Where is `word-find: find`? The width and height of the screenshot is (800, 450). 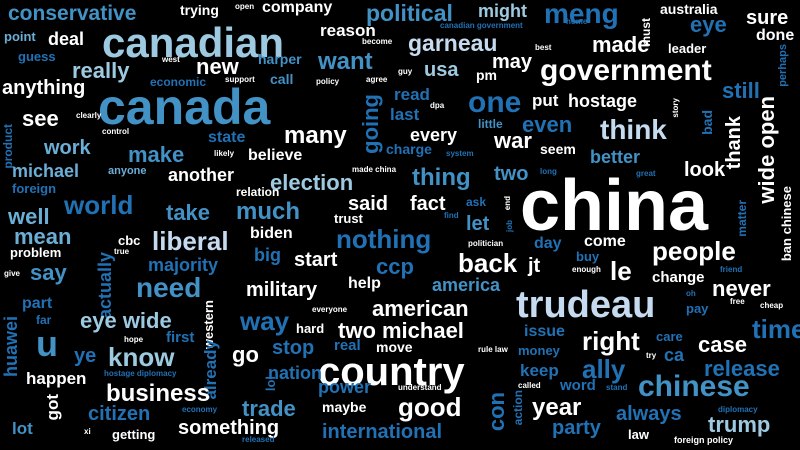
word-find: find is located at coordinates (451, 215).